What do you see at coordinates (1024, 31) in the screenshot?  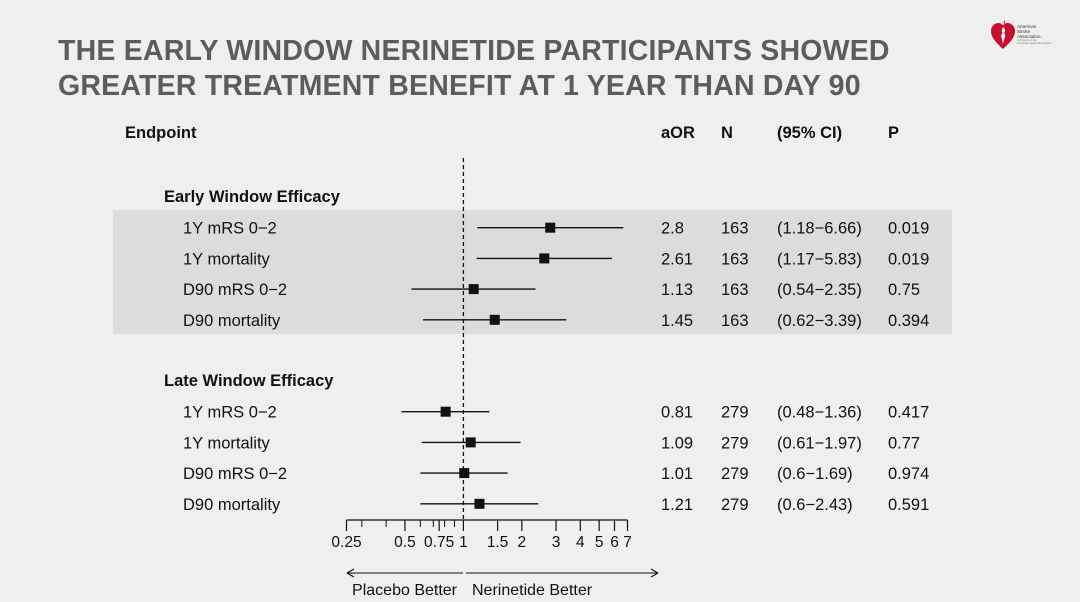 I see `logo-text-line-2: Stroke` at bounding box center [1024, 31].